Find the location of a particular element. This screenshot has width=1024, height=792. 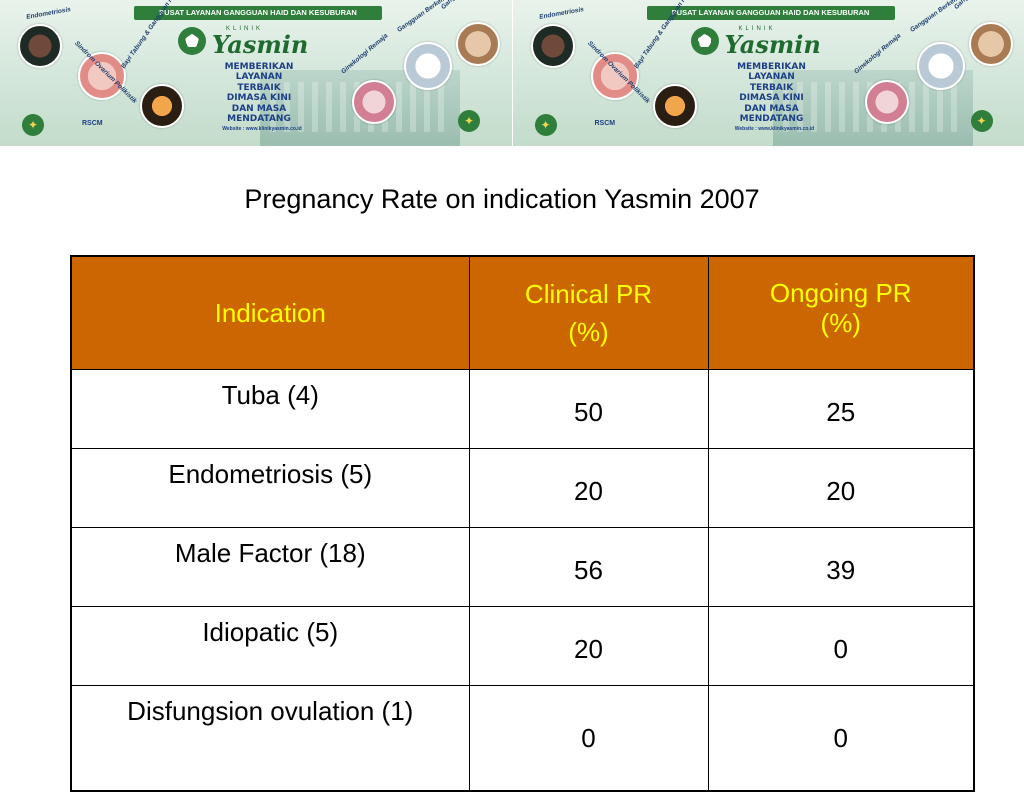

ongoing-pr-cell: 20 is located at coordinates (841, 488).